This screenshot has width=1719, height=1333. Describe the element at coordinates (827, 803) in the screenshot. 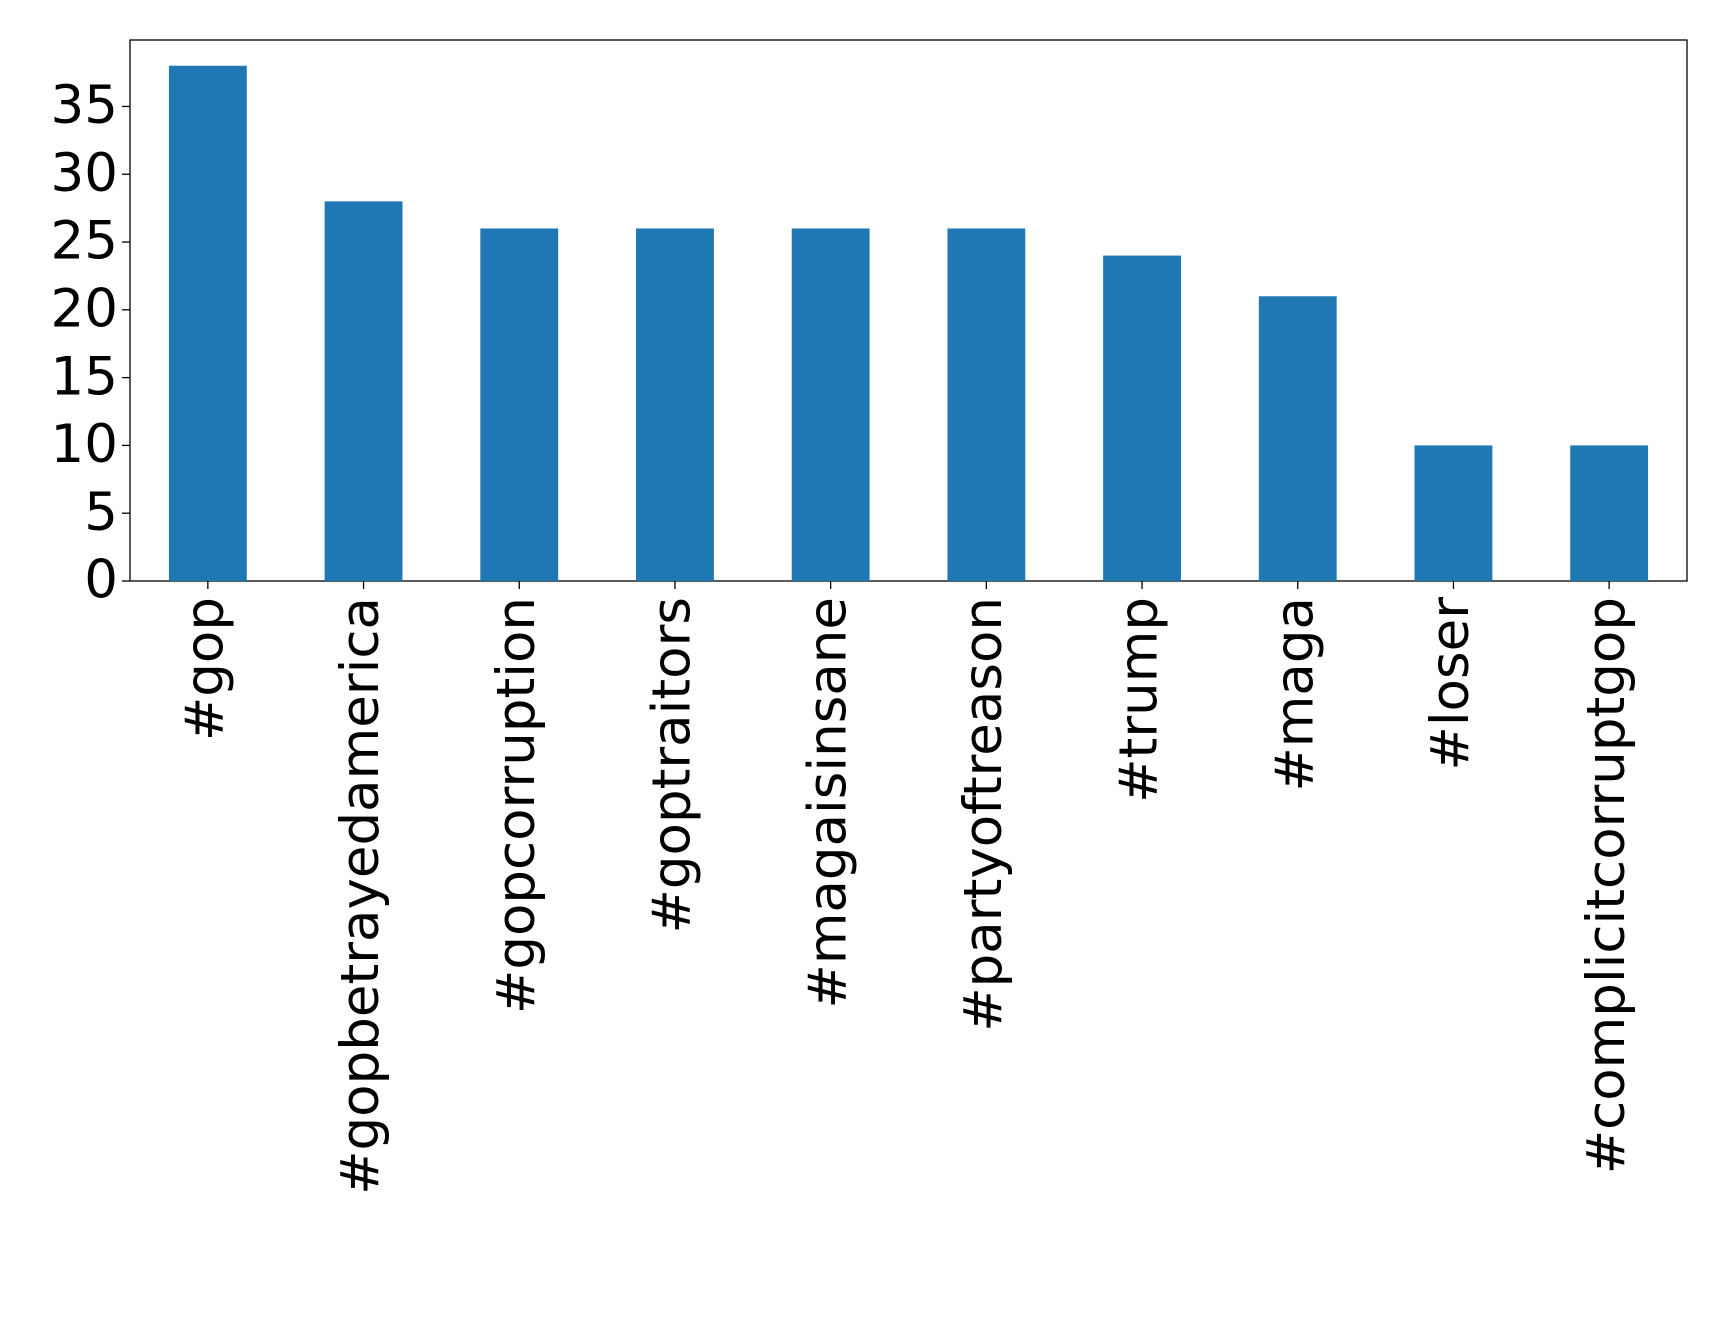

I see `x-tick-label: #magaisinsane` at that location.